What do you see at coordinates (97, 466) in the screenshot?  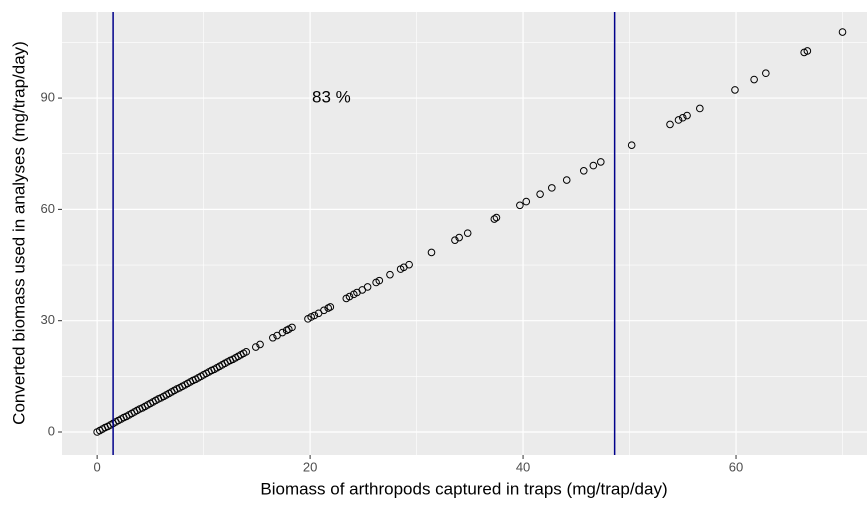 I see `x-tick-label: 0` at bounding box center [97, 466].